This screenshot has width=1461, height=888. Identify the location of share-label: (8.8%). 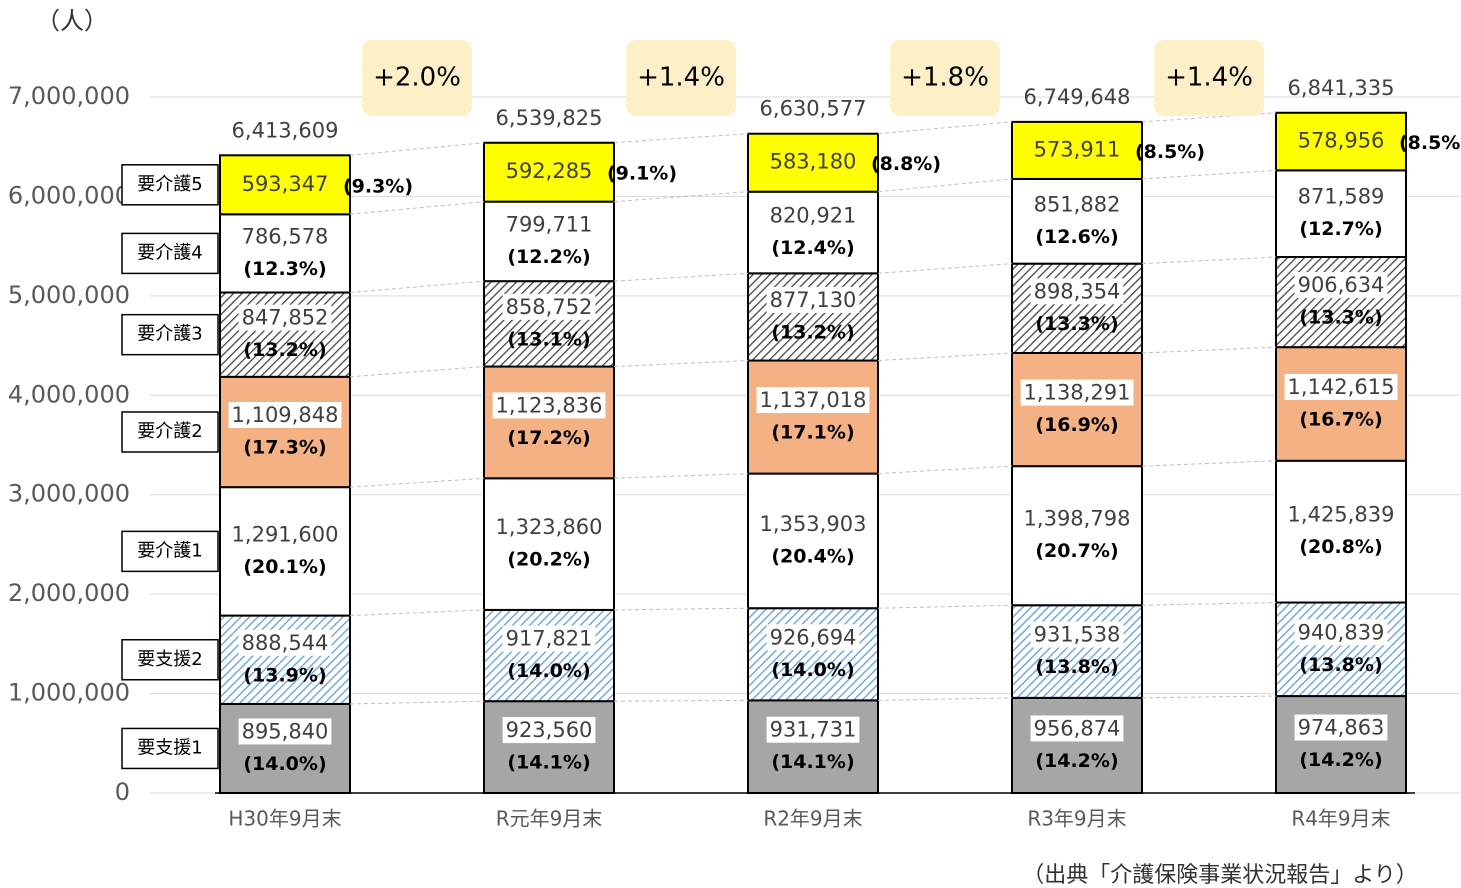
(906, 164).